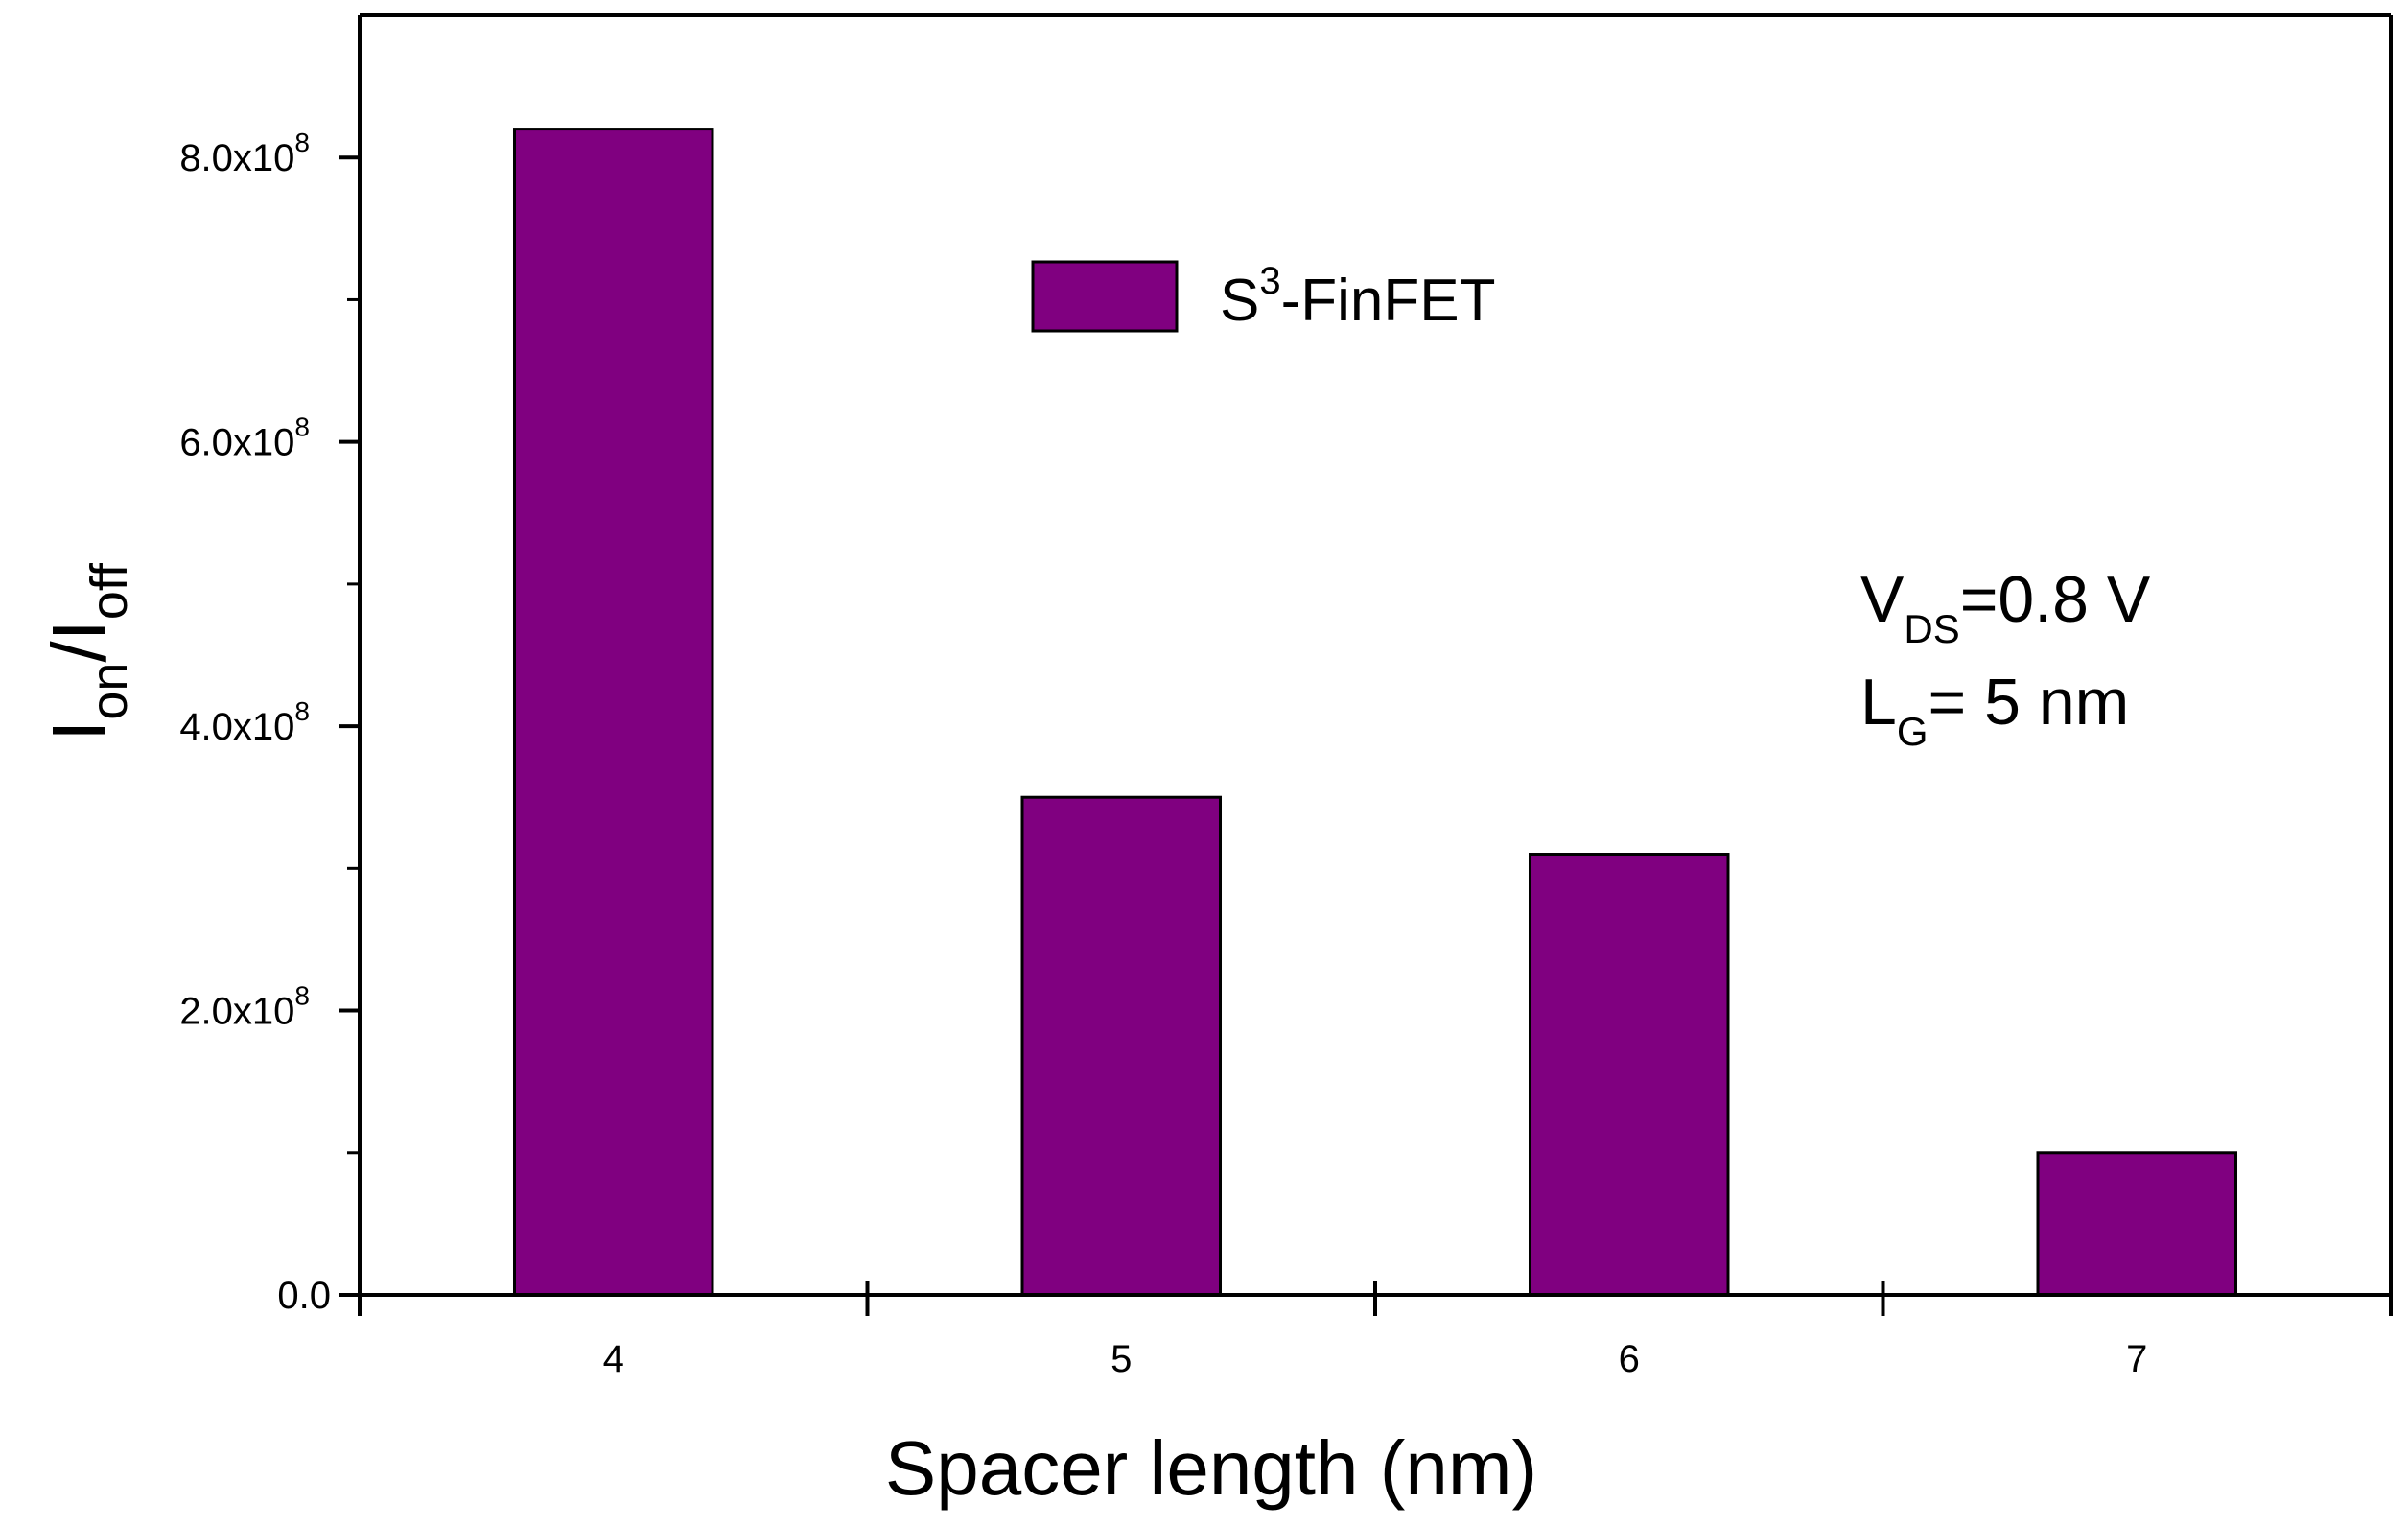  I want to click on y-tick-label: 0.0, so click(304, 1296).